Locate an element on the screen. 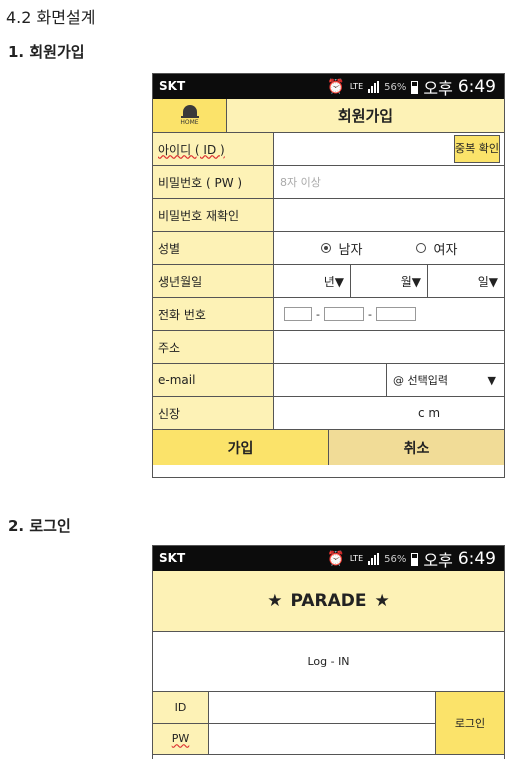 The width and height of the screenshot is (526, 759). id-label-text: 아이디 ( ID ) is located at coordinates (191, 149).